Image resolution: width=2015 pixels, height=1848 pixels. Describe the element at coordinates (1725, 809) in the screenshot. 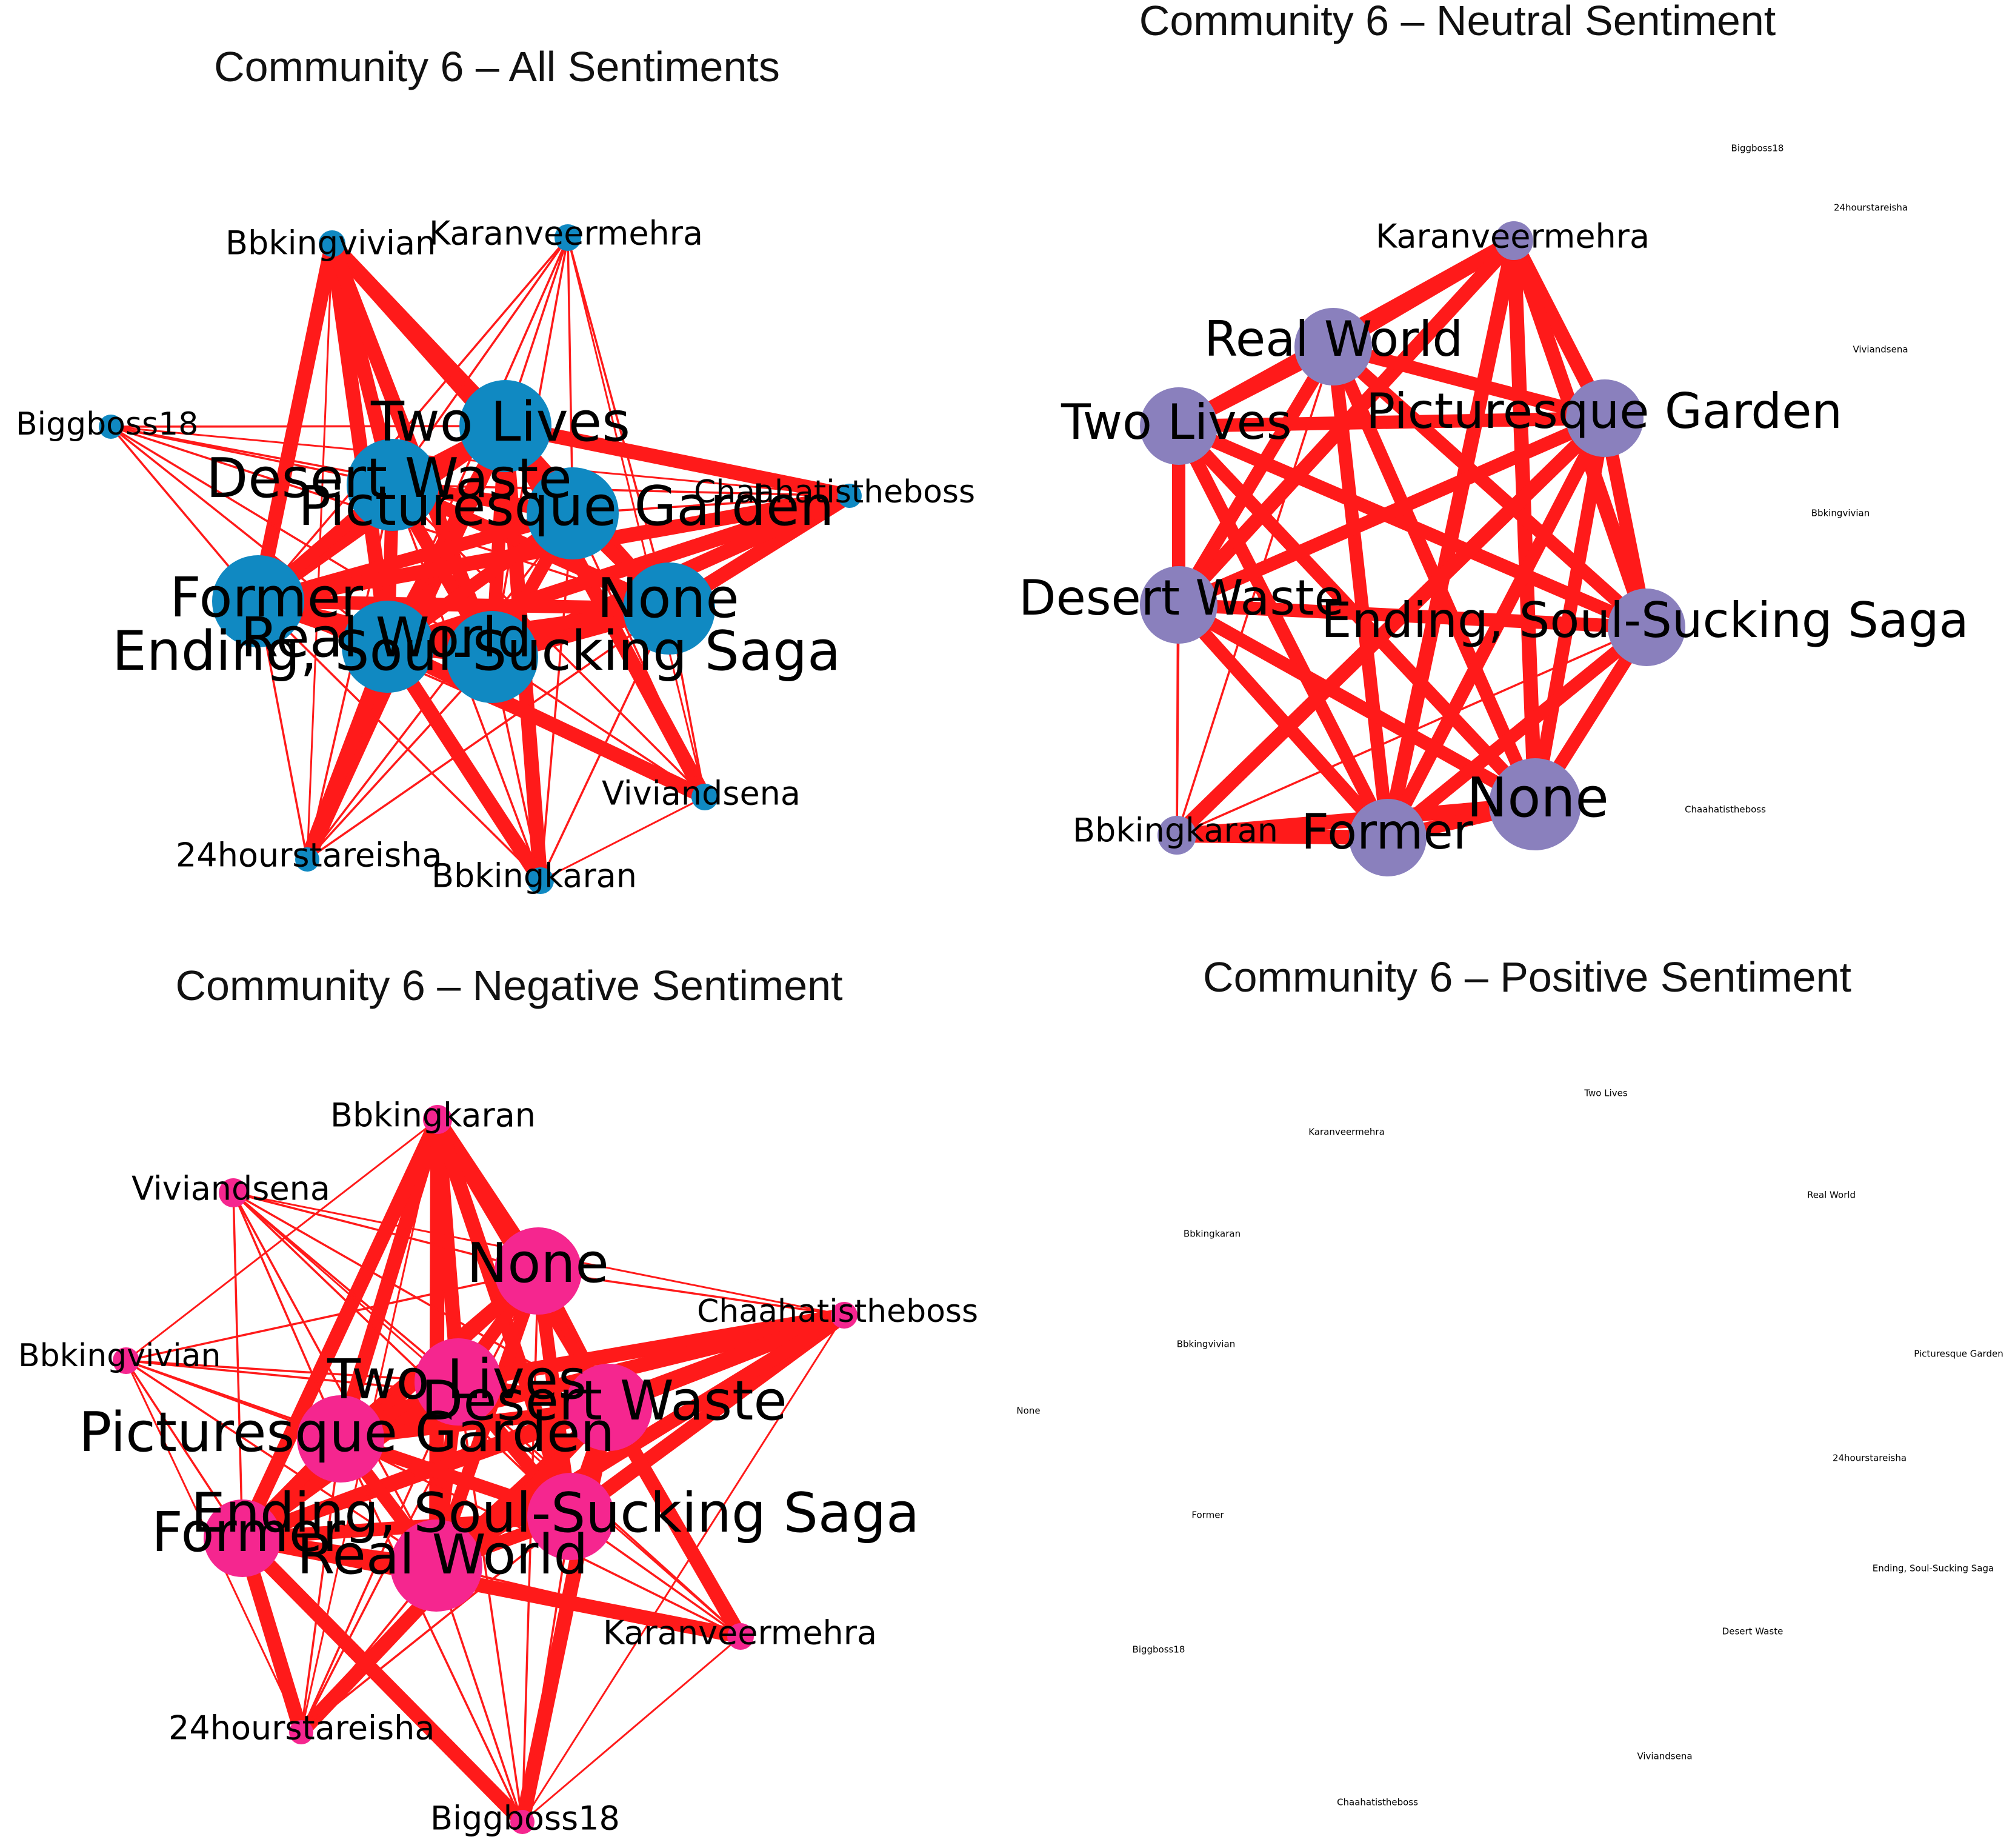

I see `isolated-label-chaahatistheboss: Chaahatistheboss` at that location.